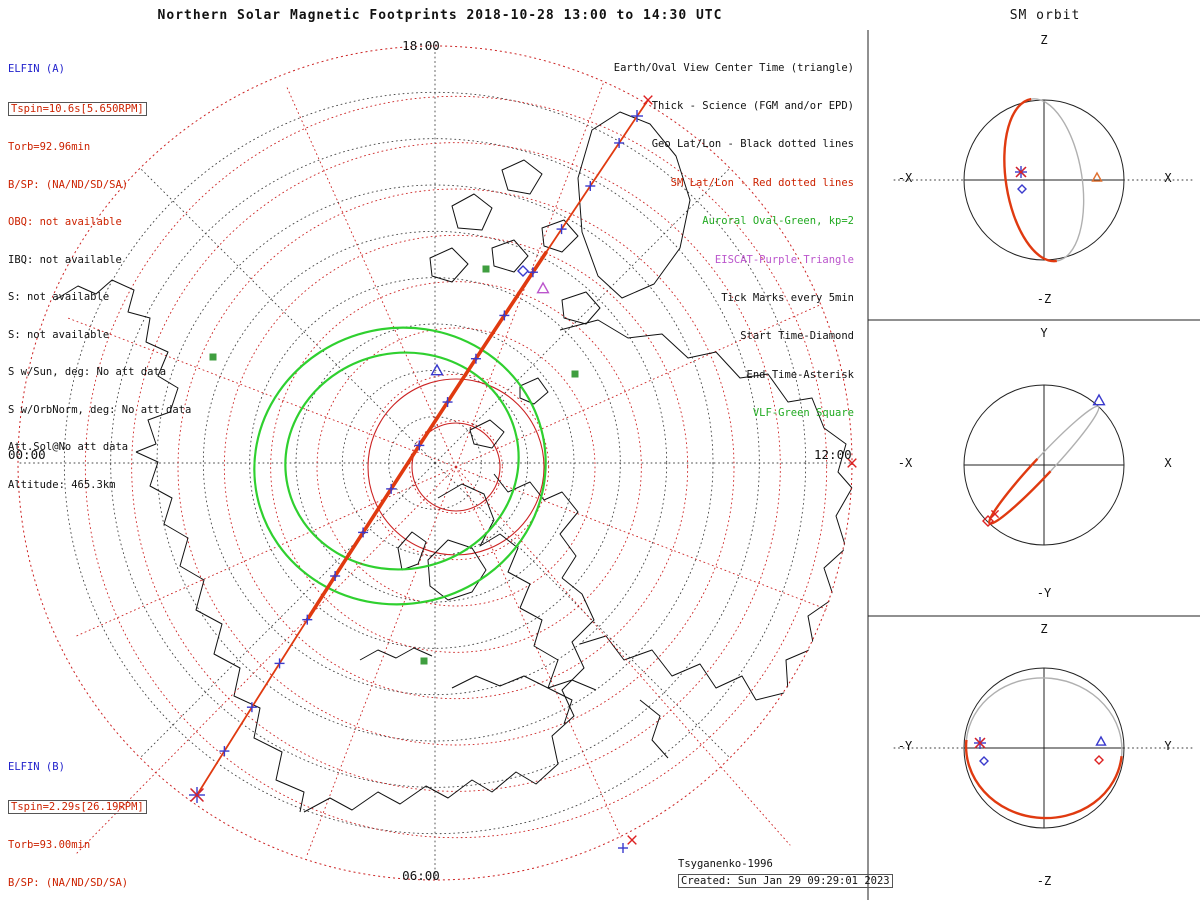  I want to click on panel3-axis-left: -Y, so click(905, 746).